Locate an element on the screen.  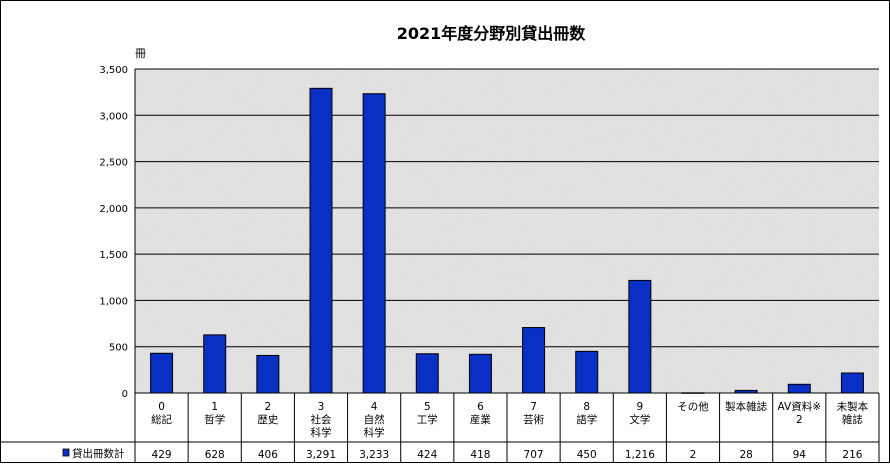
x-category-label: 4 is located at coordinates (374, 407).